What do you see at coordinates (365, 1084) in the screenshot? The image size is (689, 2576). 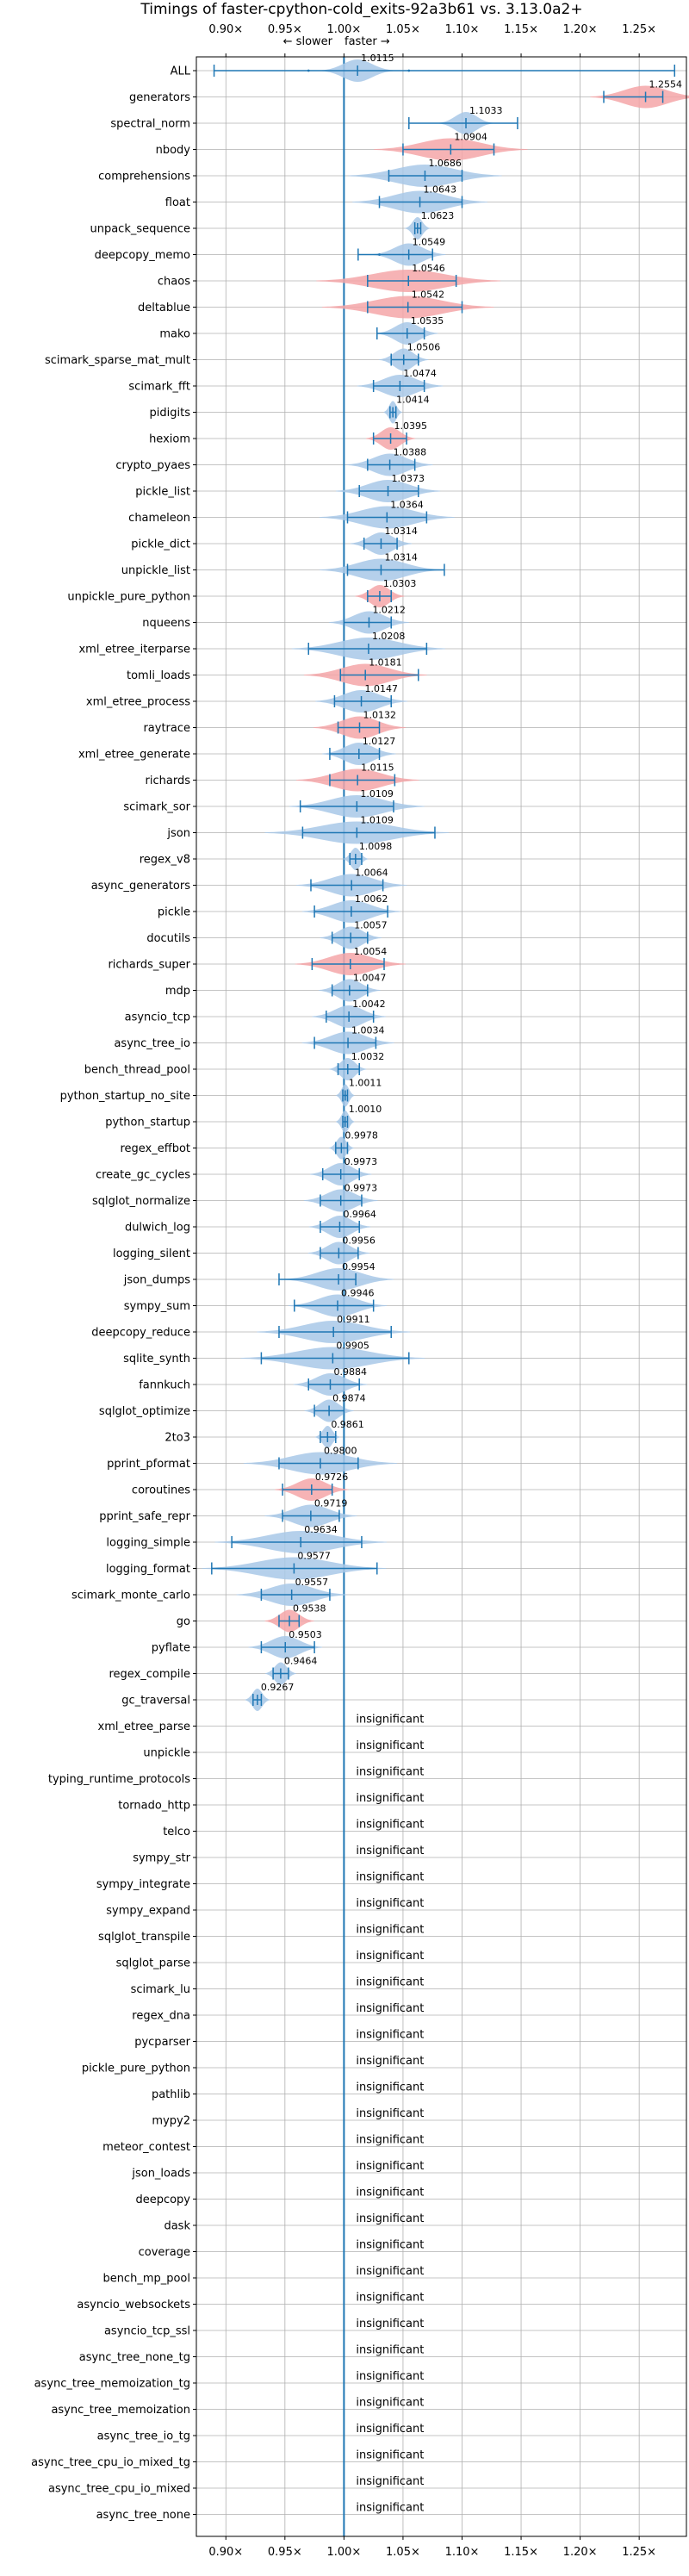 I see `value-label: 1.0011` at bounding box center [365, 1084].